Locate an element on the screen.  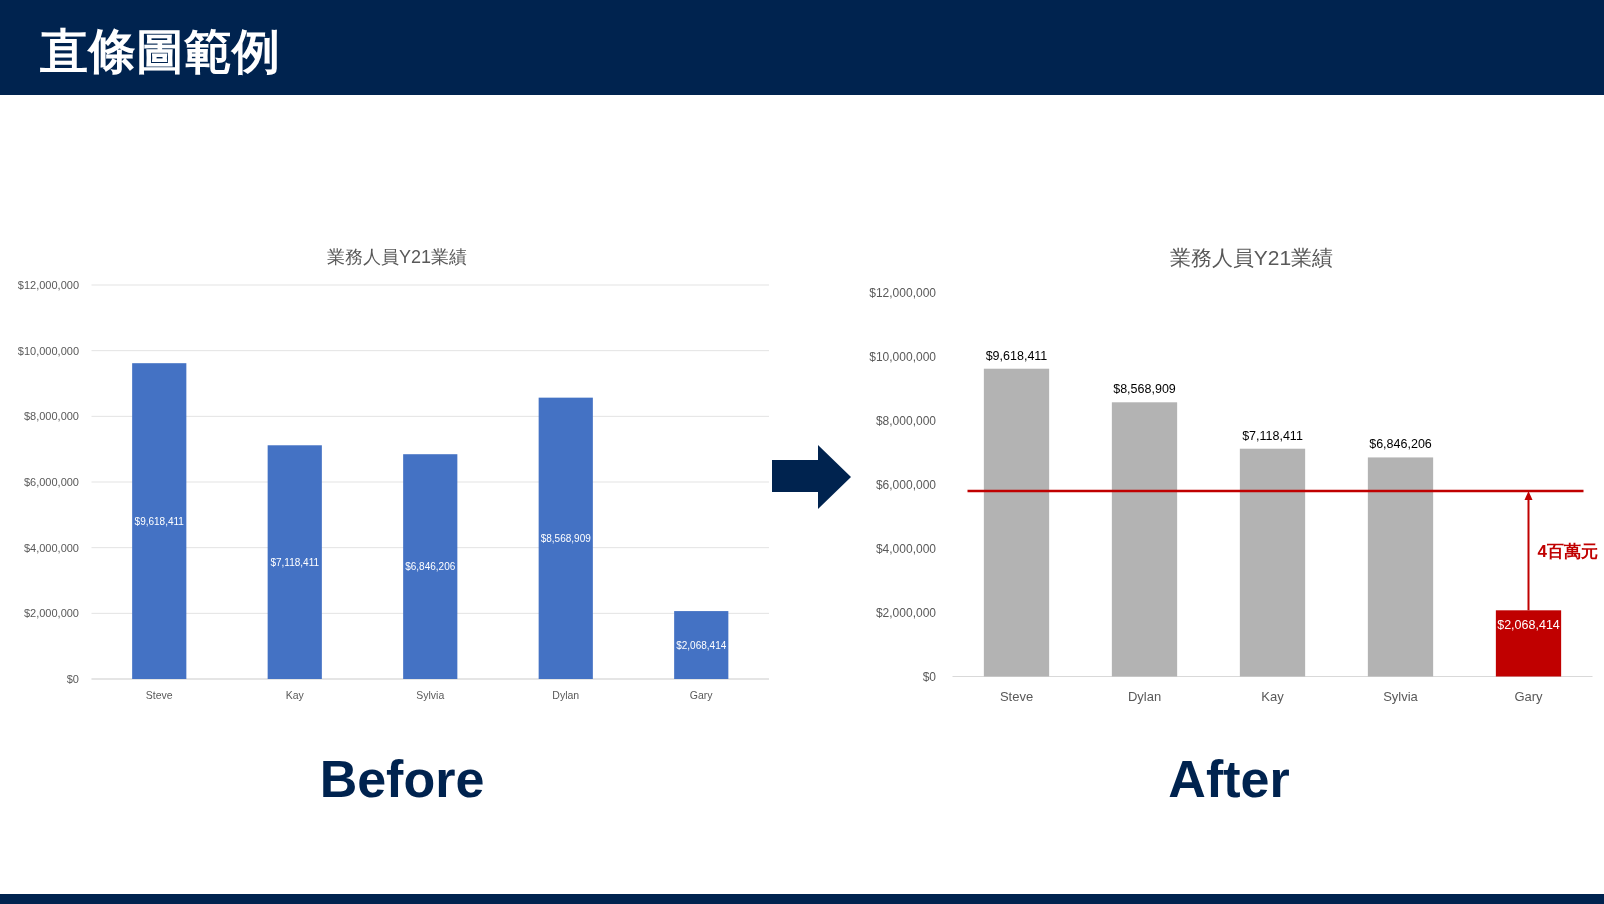
text: After is located at coordinates (1229, 779).